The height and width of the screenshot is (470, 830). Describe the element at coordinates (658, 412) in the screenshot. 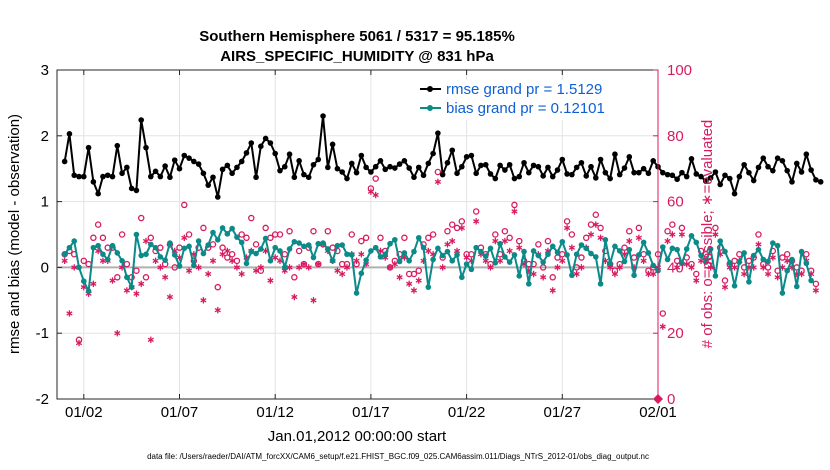

I see `x-tick-label: 02/01` at that location.